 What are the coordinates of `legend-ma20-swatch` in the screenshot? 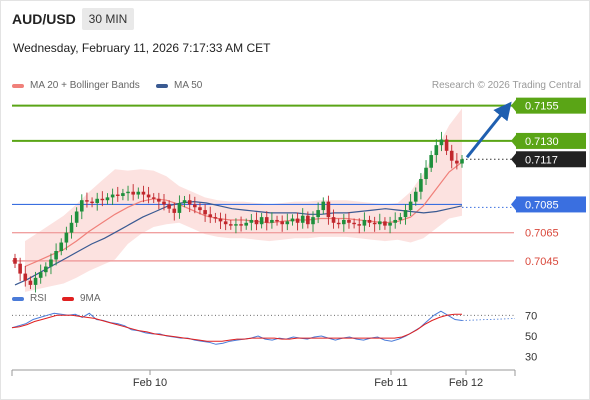 It's located at (18, 85).